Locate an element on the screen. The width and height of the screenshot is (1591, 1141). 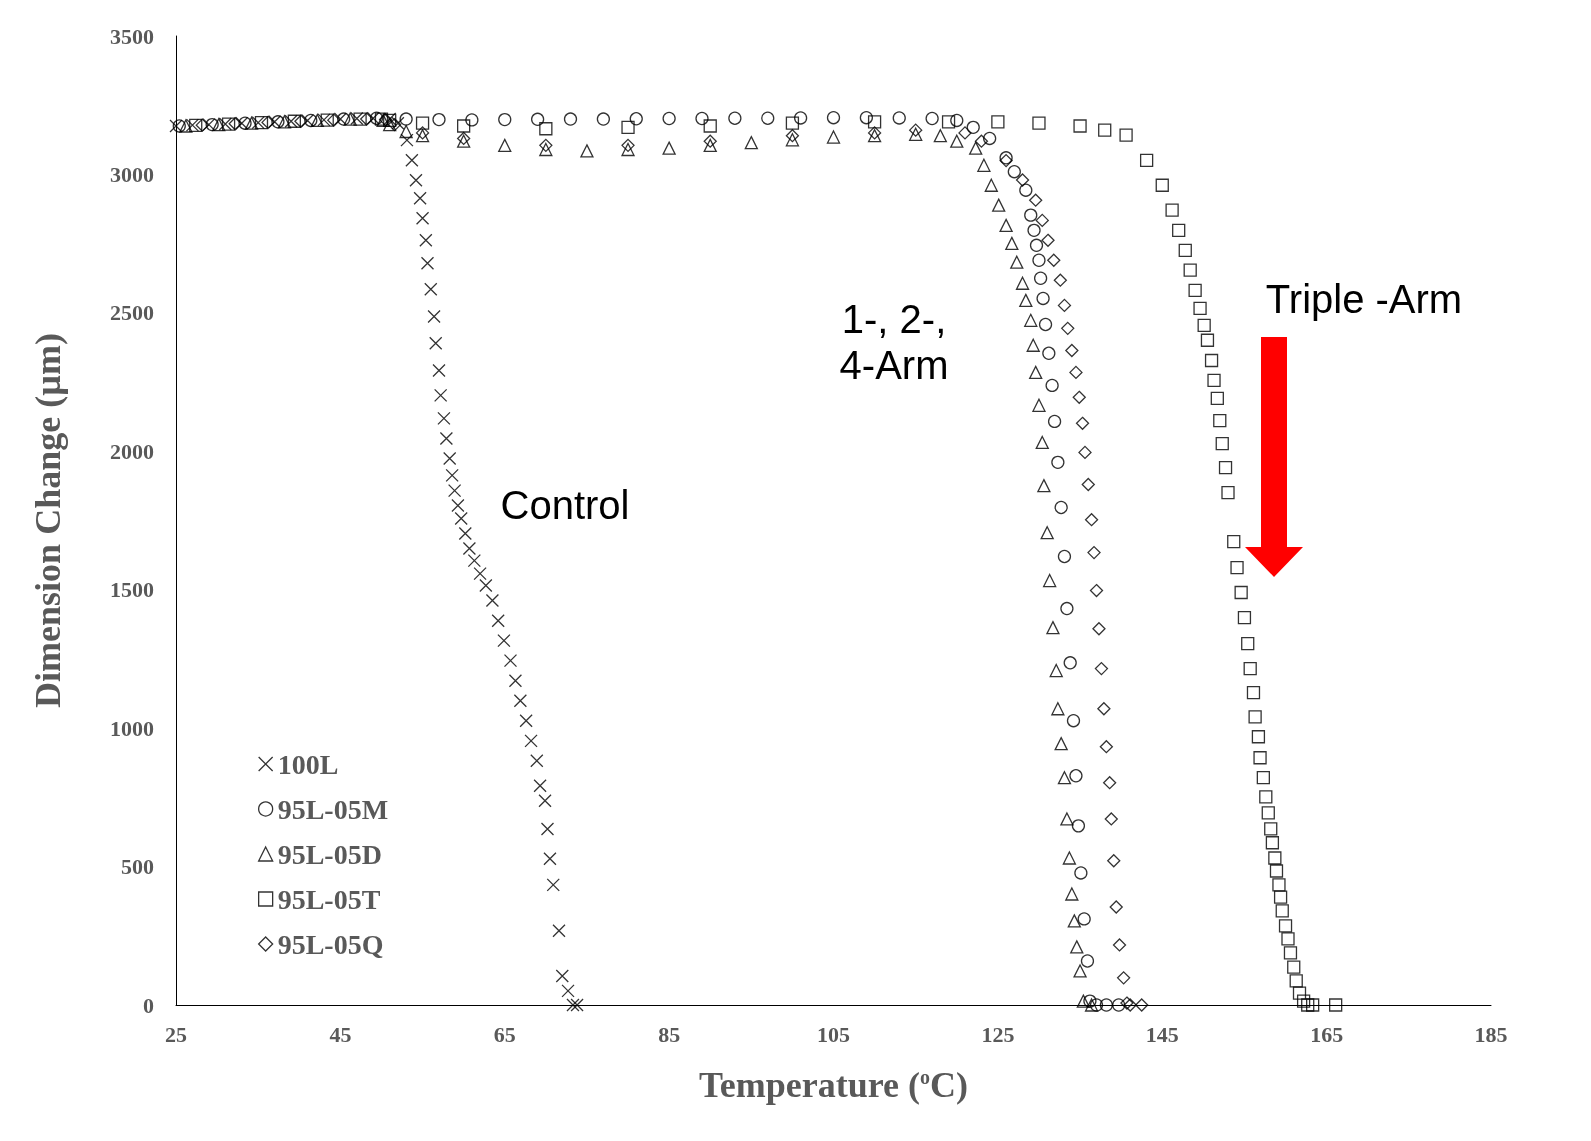
annotation: 1-, 2-, 4-Arm is located at coordinates (894, 342).